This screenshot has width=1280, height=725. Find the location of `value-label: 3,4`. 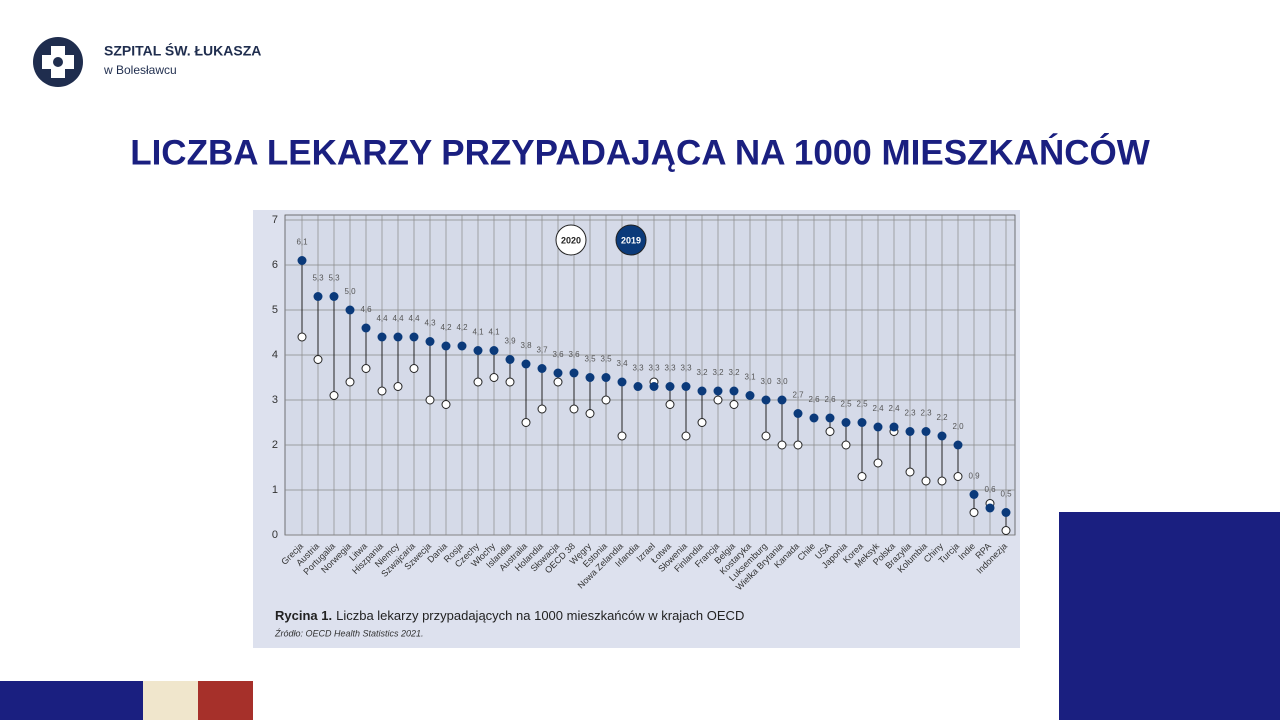

value-label: 3,4 is located at coordinates (622, 363).